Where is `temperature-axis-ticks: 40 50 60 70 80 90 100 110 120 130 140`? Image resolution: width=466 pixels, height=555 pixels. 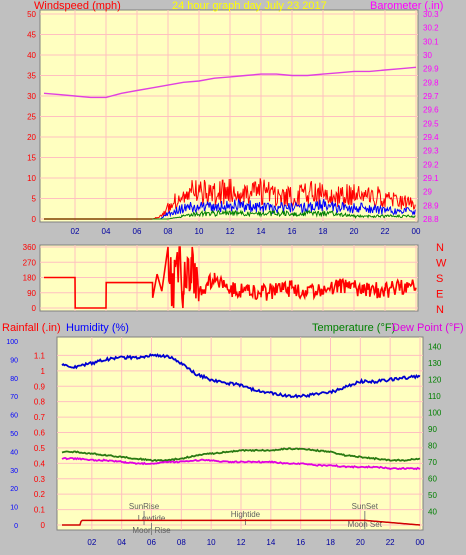
temperature-axis-ticks: 40 50 60 70 80 90 100 110 120 130 140 is located at coordinates (435, 429).